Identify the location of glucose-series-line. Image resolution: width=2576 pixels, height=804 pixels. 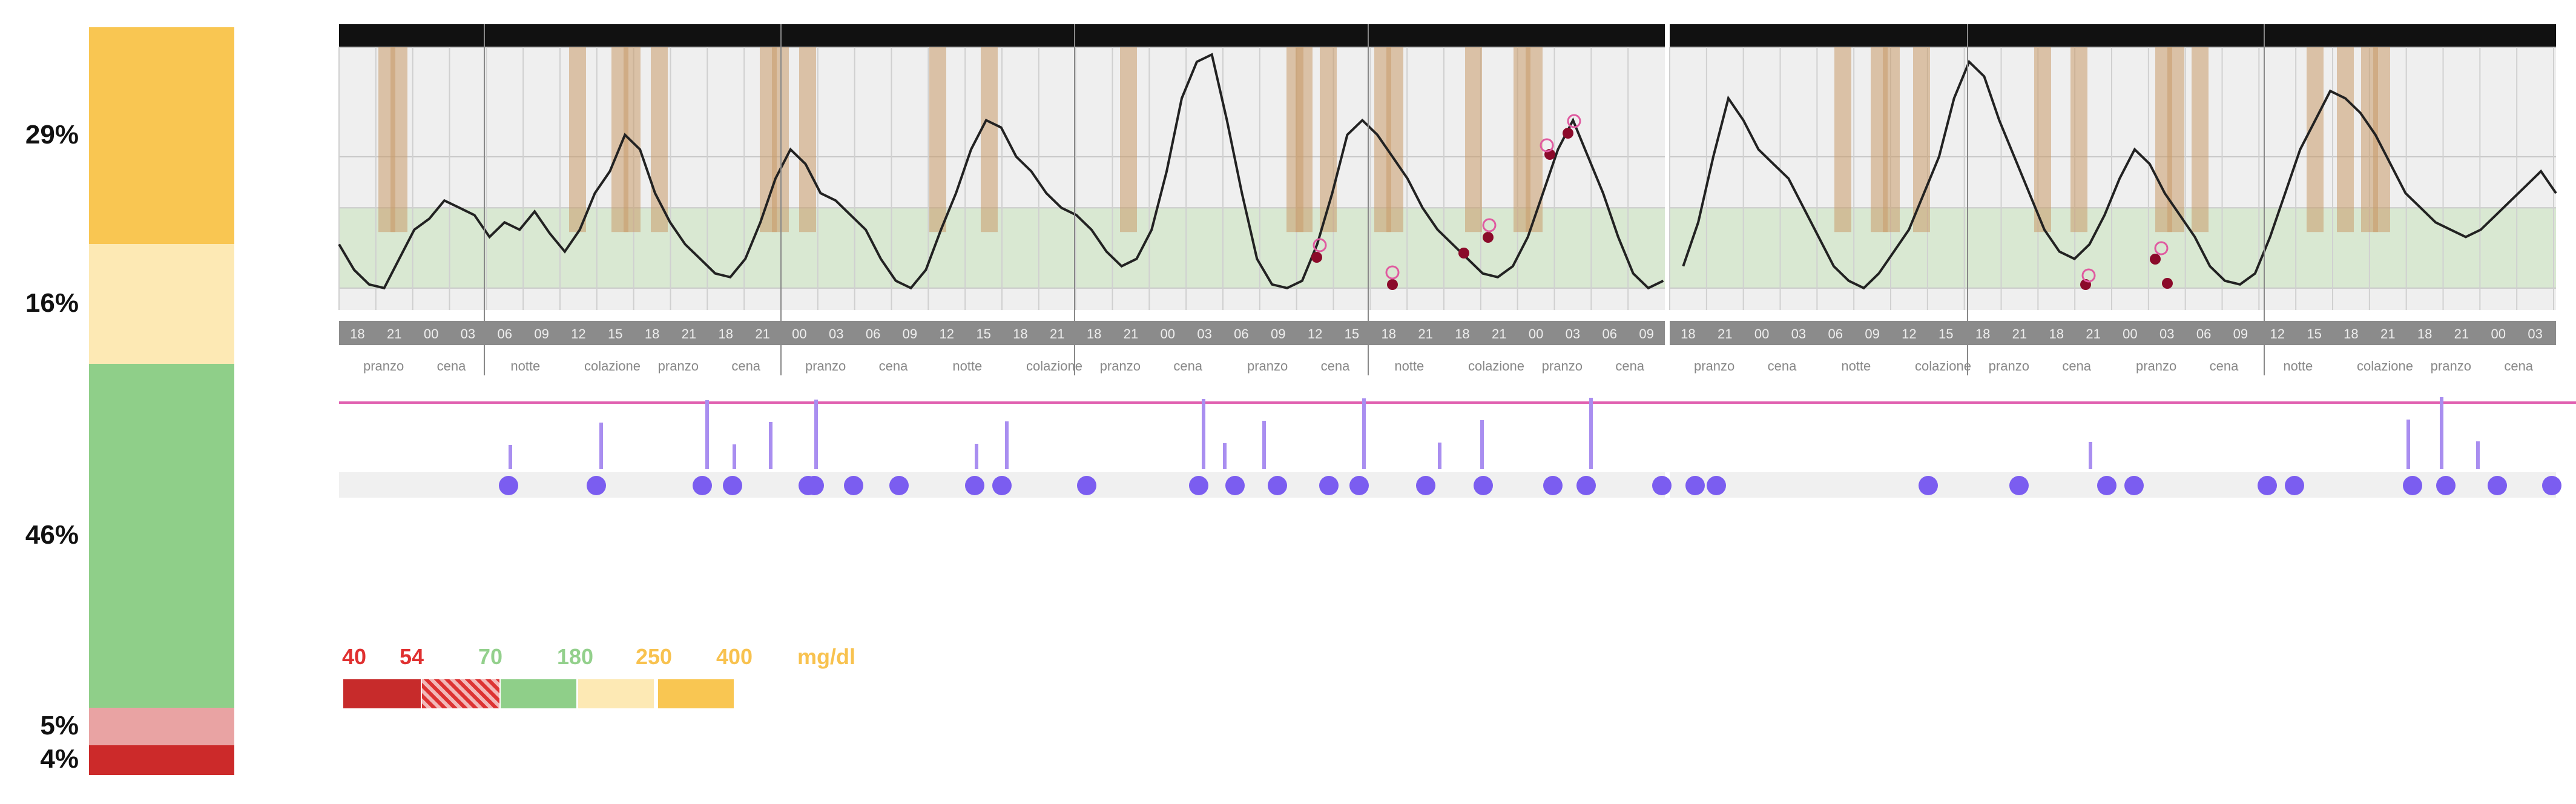
(2119, 174).